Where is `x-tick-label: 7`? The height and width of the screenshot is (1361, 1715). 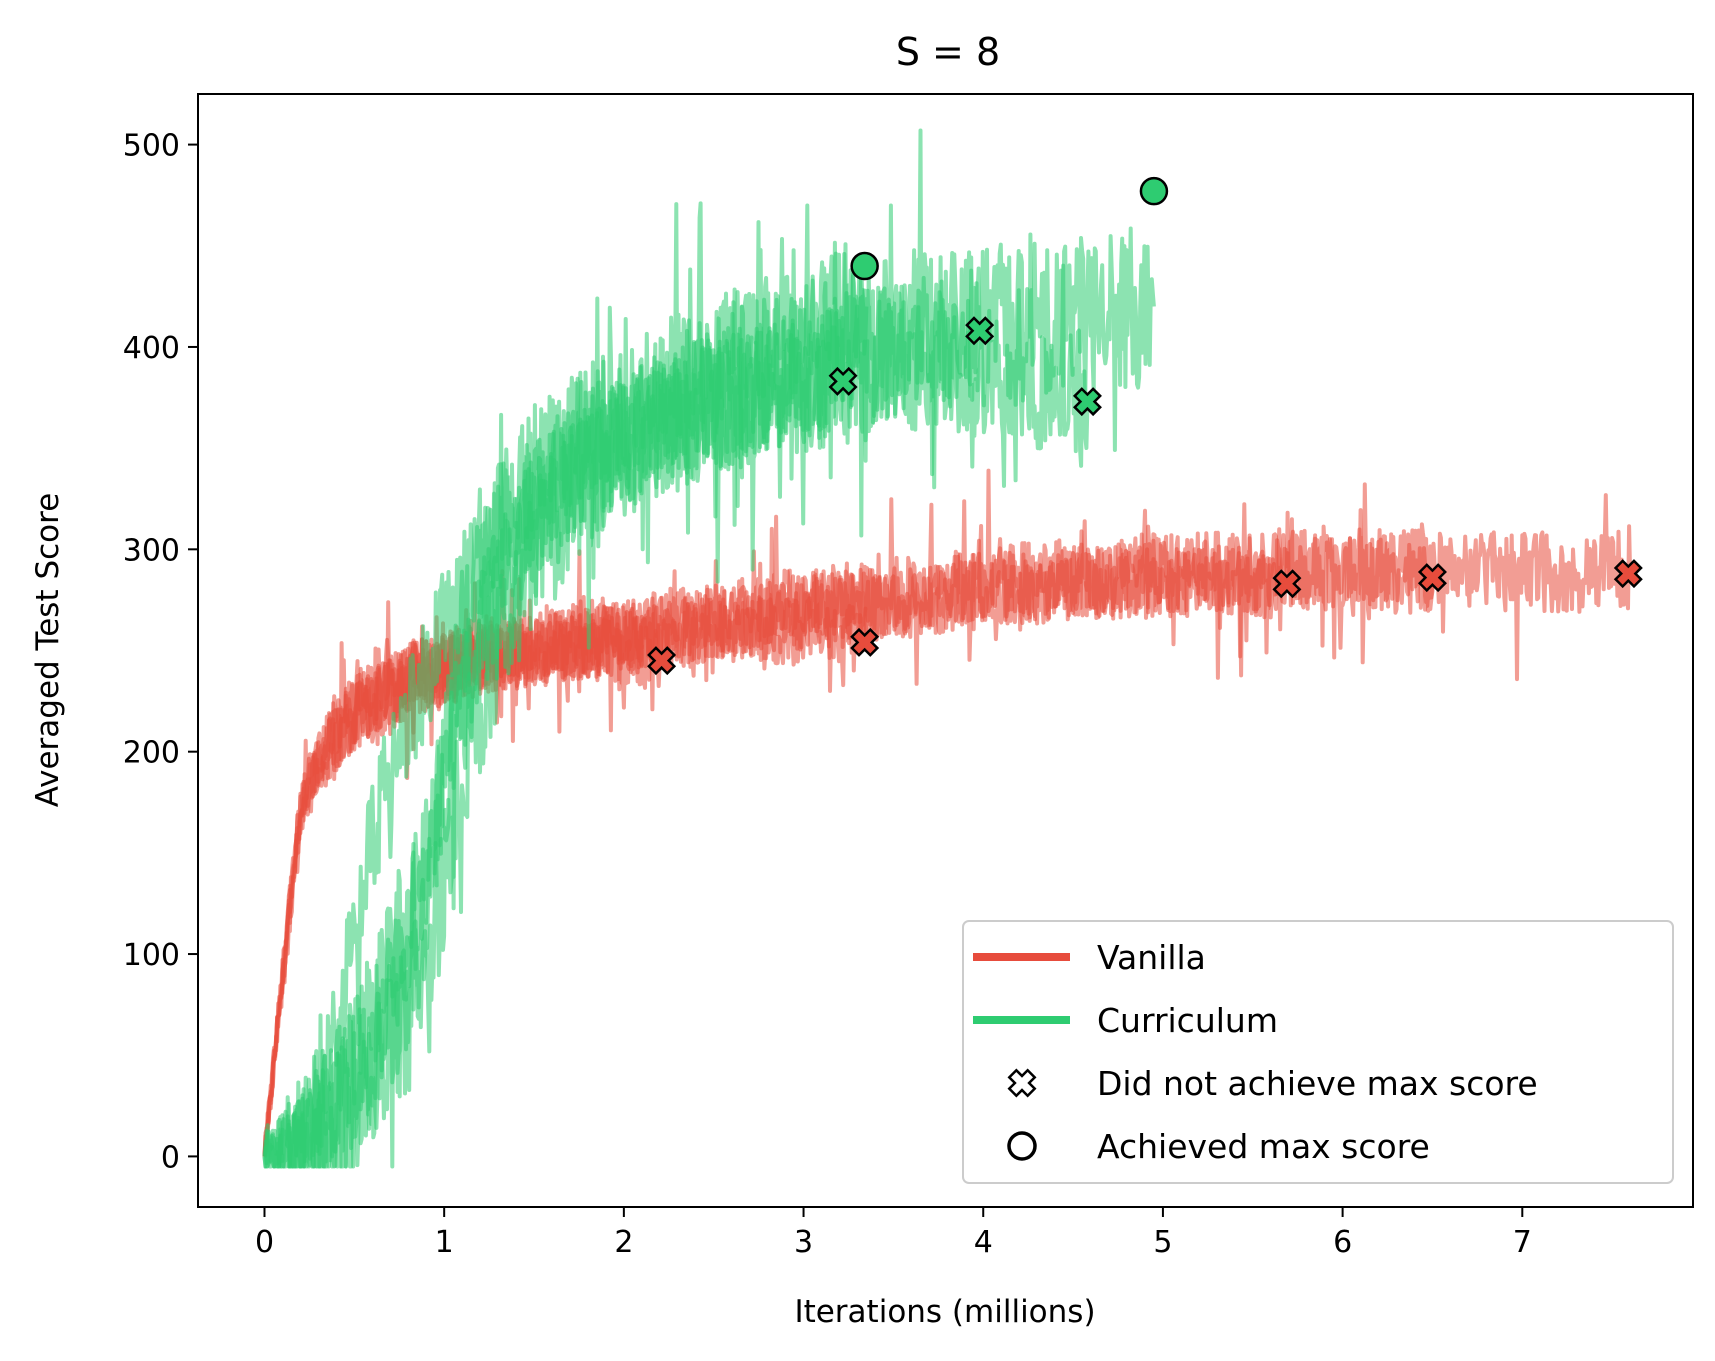
x-tick-label: 7 is located at coordinates (1522, 1242).